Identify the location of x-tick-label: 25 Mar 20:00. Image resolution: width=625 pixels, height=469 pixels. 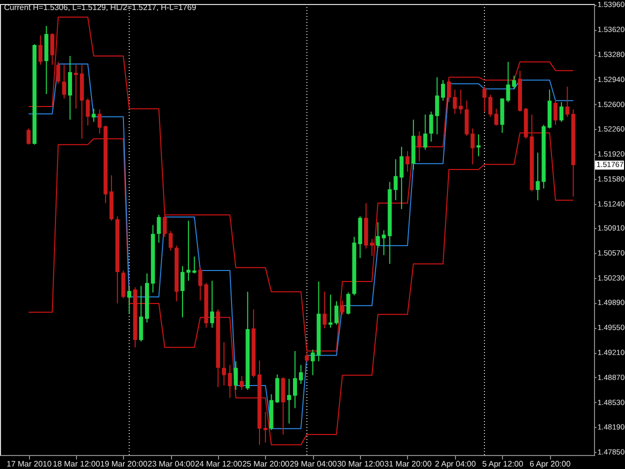
(266, 464).